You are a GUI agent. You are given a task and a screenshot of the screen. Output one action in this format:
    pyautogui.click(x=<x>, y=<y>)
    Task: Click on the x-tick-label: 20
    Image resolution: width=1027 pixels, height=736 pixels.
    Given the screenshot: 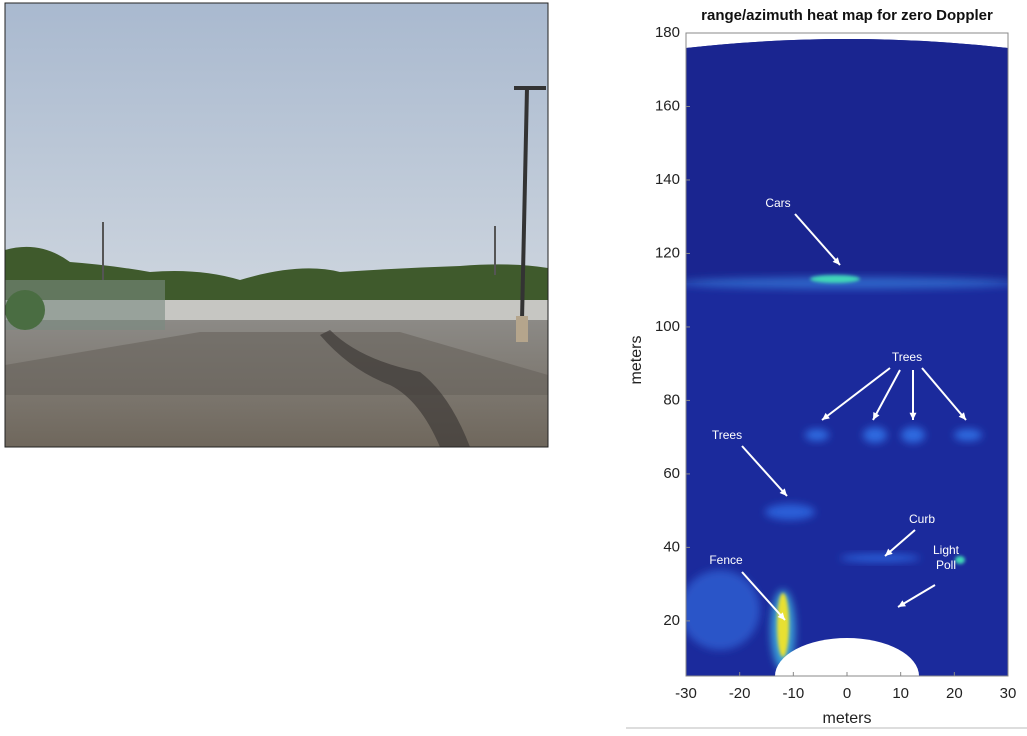 What is the action you would take?
    pyautogui.click(x=954, y=693)
    